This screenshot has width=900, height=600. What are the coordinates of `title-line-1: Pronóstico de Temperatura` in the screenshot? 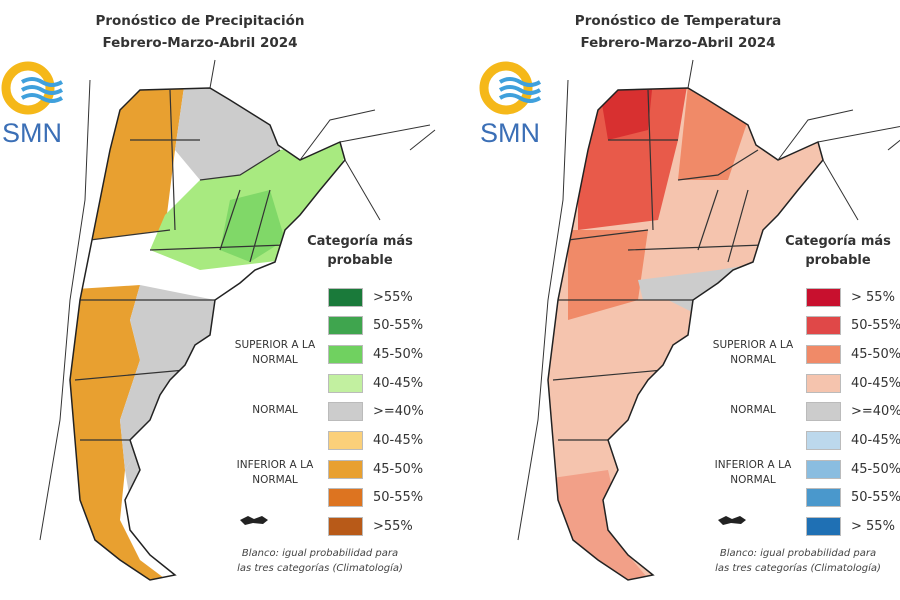 It's located at (678, 21).